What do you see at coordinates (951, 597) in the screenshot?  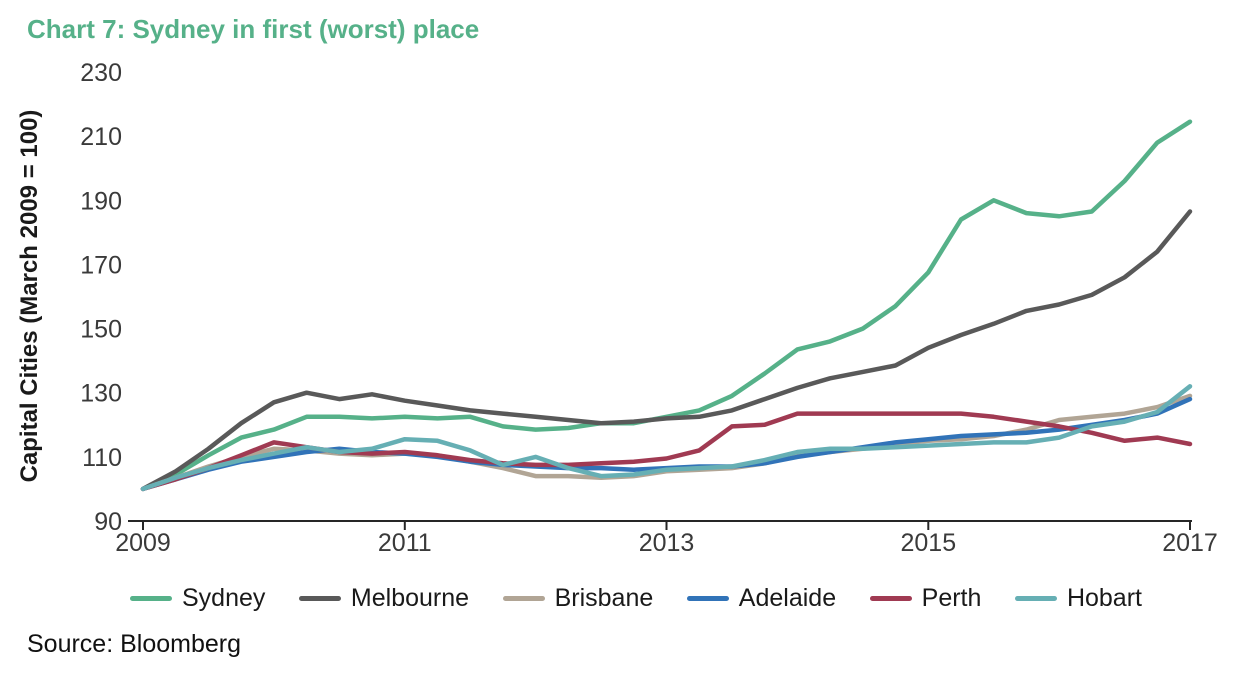 I see `legend-label: Perth` at bounding box center [951, 597].